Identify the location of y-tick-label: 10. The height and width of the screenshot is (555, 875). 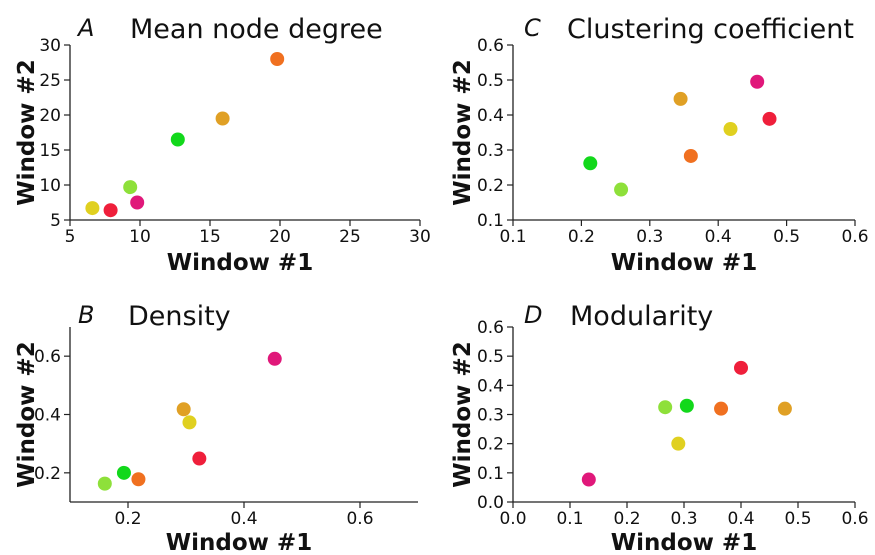
(50, 186).